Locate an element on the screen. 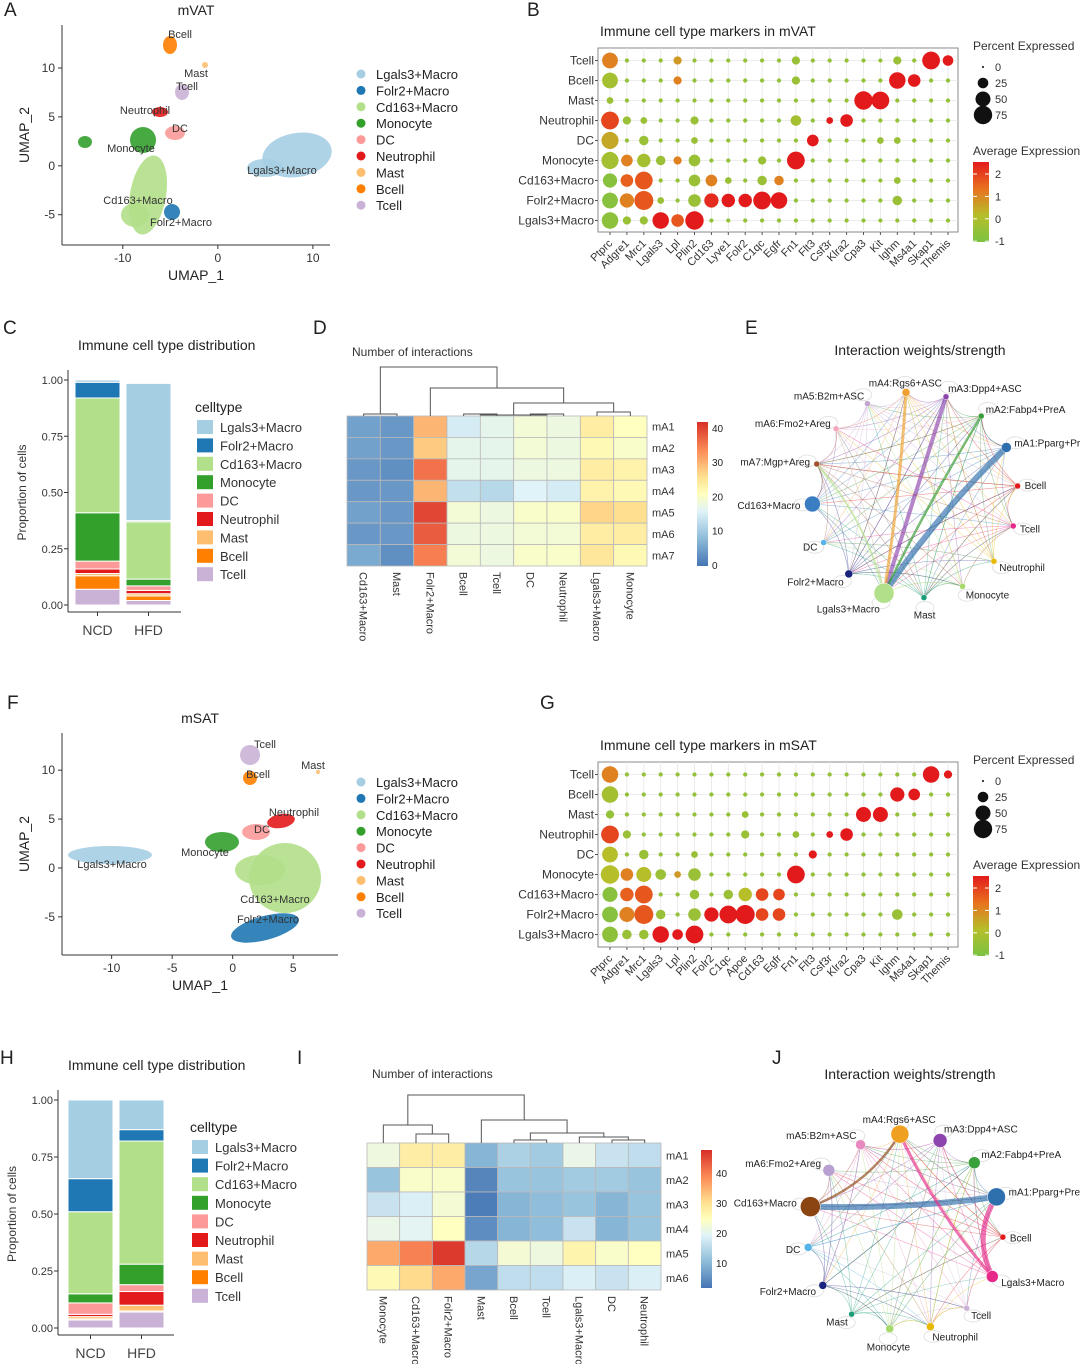 The width and height of the screenshot is (1080, 1364). network-node-cd163-macro is located at coordinates (812, 504).